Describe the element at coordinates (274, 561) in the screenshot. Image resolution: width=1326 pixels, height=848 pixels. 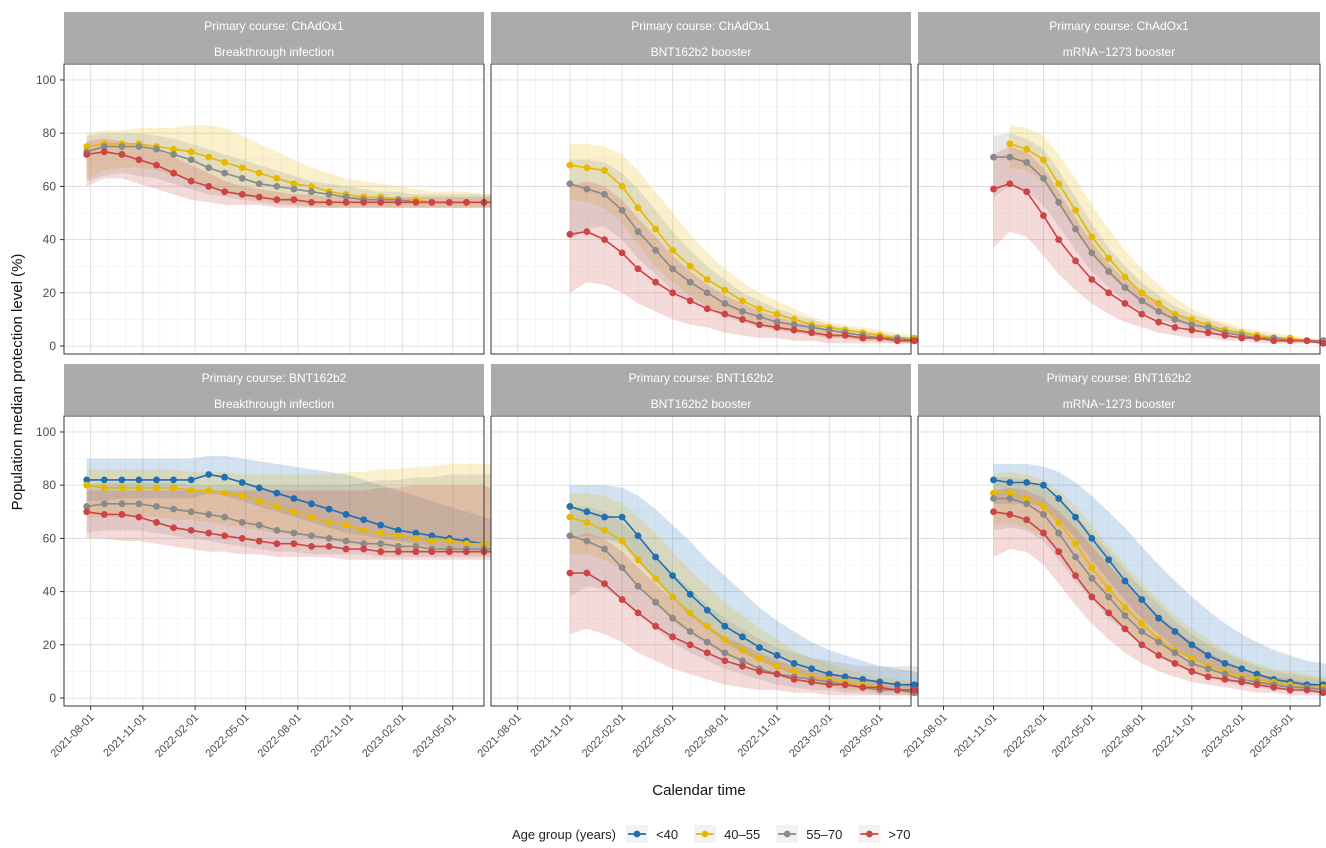
I see `panel-border` at that location.